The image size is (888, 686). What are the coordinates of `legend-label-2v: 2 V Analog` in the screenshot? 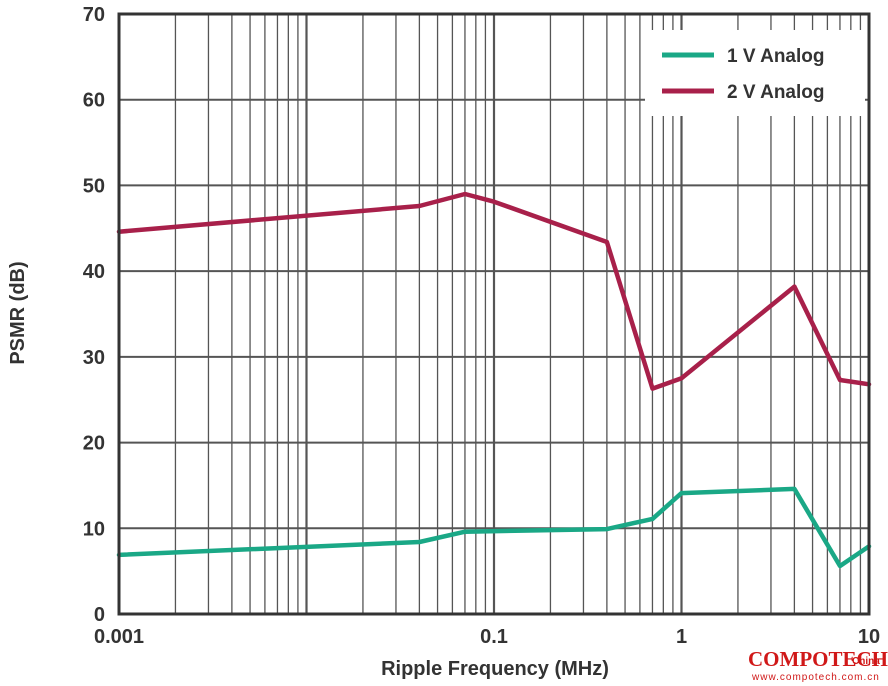 It's located at (775, 92).